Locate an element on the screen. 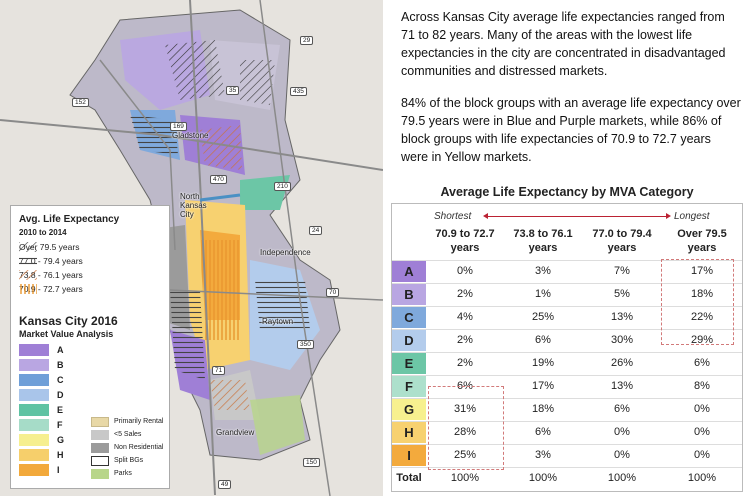 The height and width of the screenshot is (496, 745). highlight-box-shortest is located at coordinates (466, 428).